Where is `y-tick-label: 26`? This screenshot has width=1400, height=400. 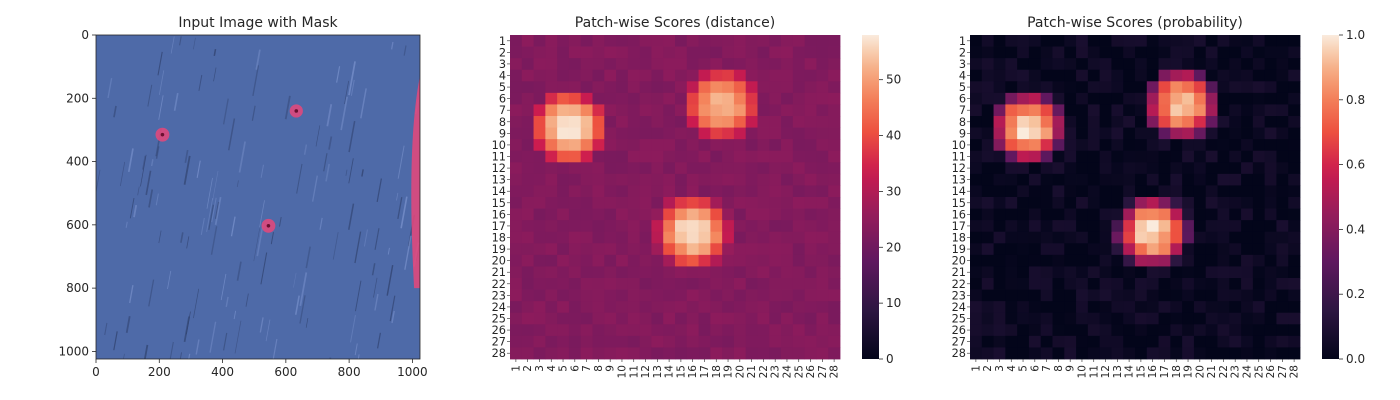
y-tick-label: 26 is located at coordinates (499, 330).